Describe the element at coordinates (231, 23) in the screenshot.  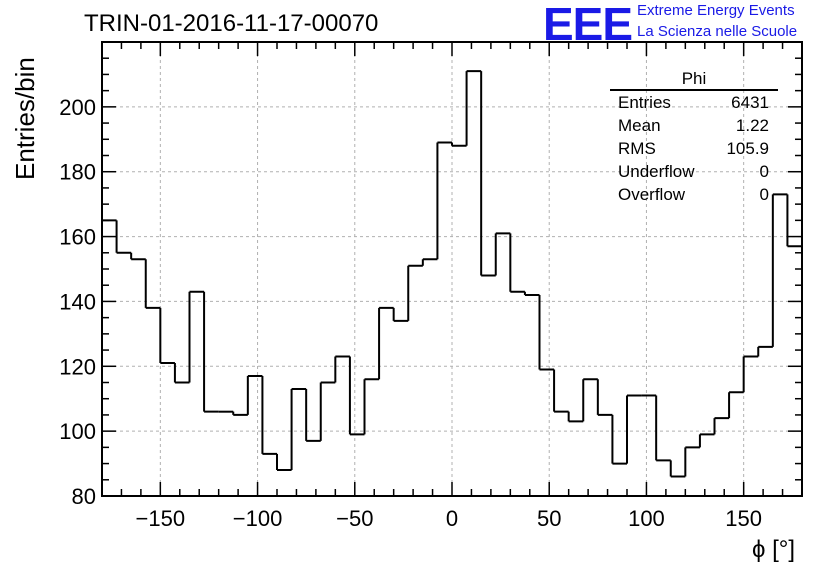
I see `chart-title: TRIN-01-2016-11-17-00070` at that location.